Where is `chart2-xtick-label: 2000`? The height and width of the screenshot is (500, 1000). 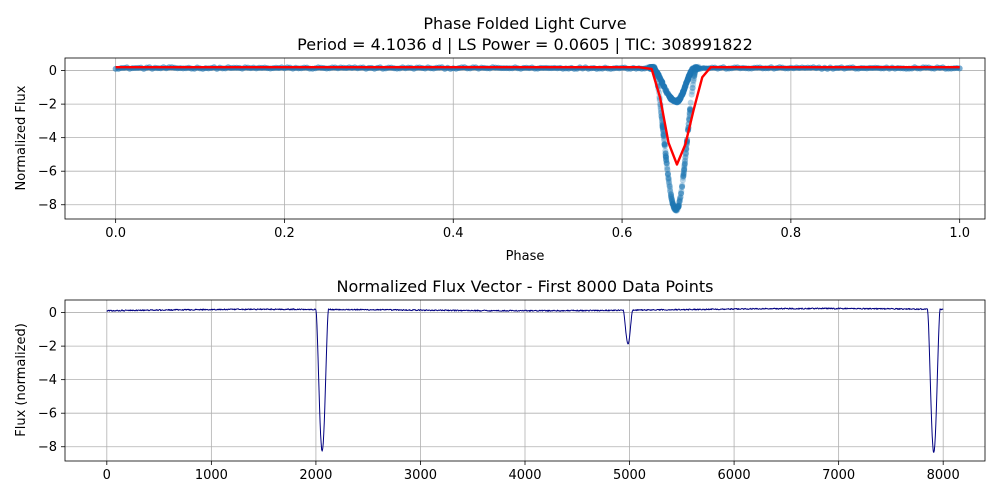
chart2-xtick-label: 2000 is located at coordinates (315, 475).